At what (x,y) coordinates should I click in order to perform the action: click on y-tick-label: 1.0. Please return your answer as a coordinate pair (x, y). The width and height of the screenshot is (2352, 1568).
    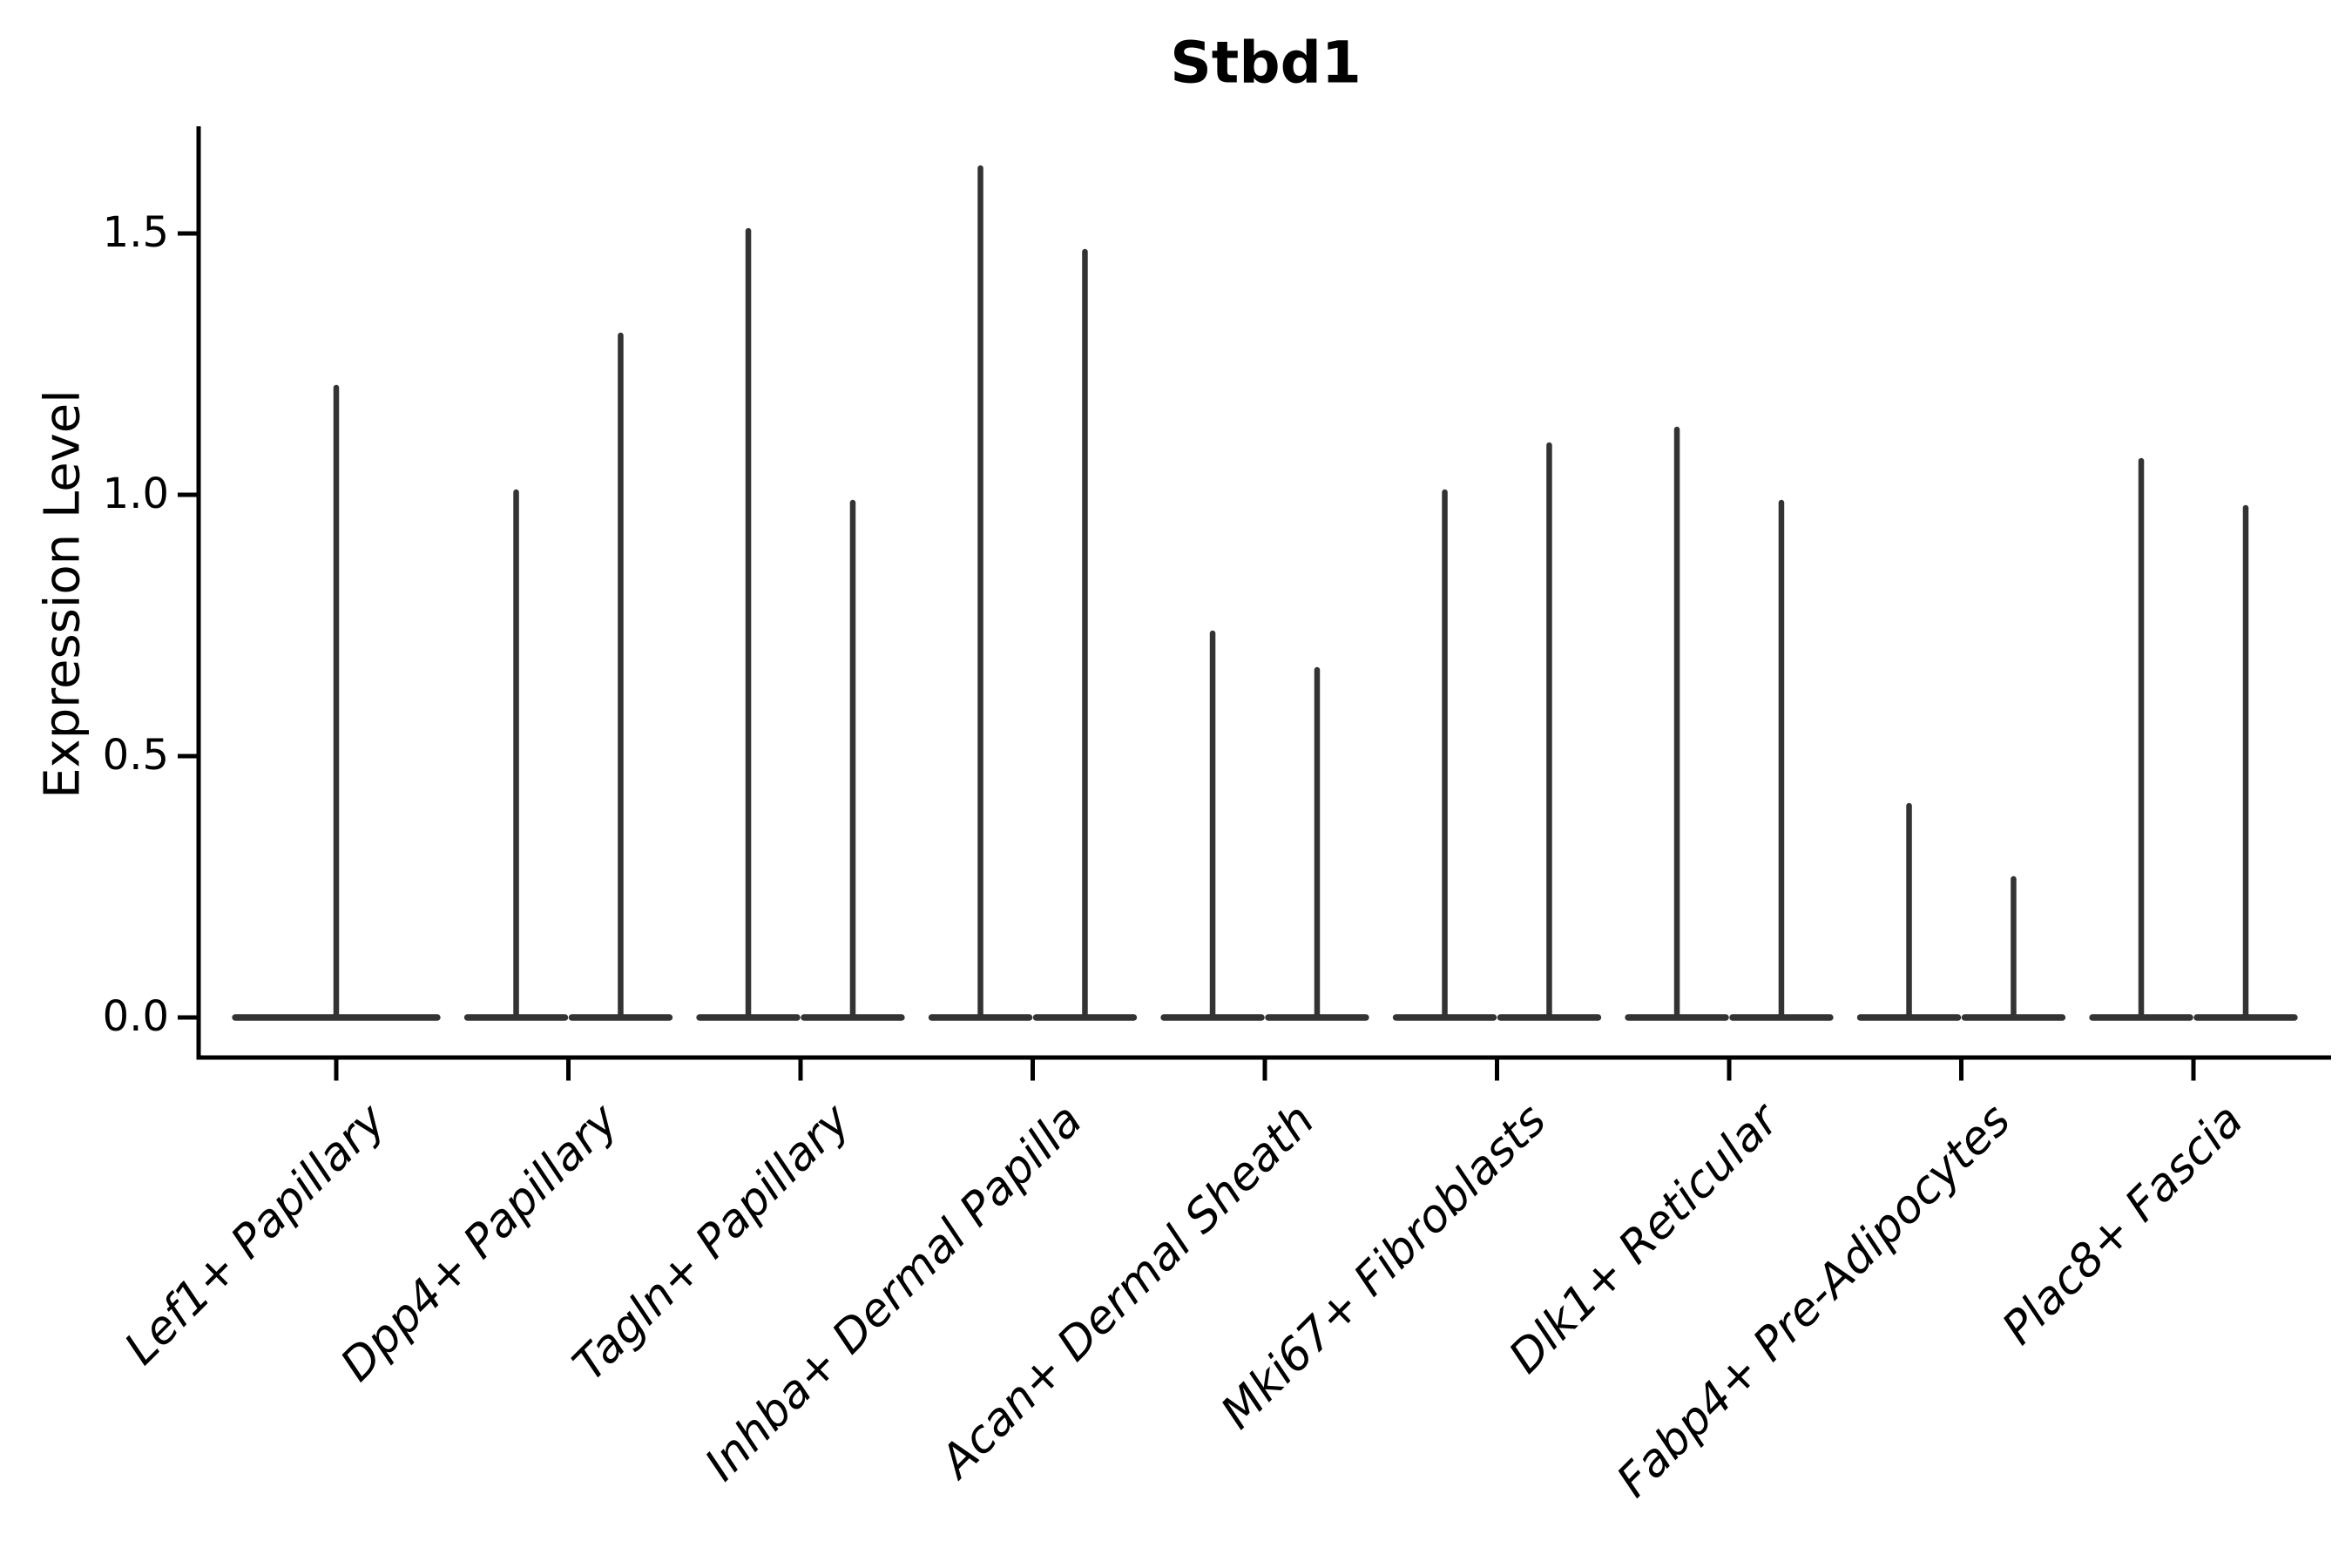
    Looking at the image, I should click on (135, 494).